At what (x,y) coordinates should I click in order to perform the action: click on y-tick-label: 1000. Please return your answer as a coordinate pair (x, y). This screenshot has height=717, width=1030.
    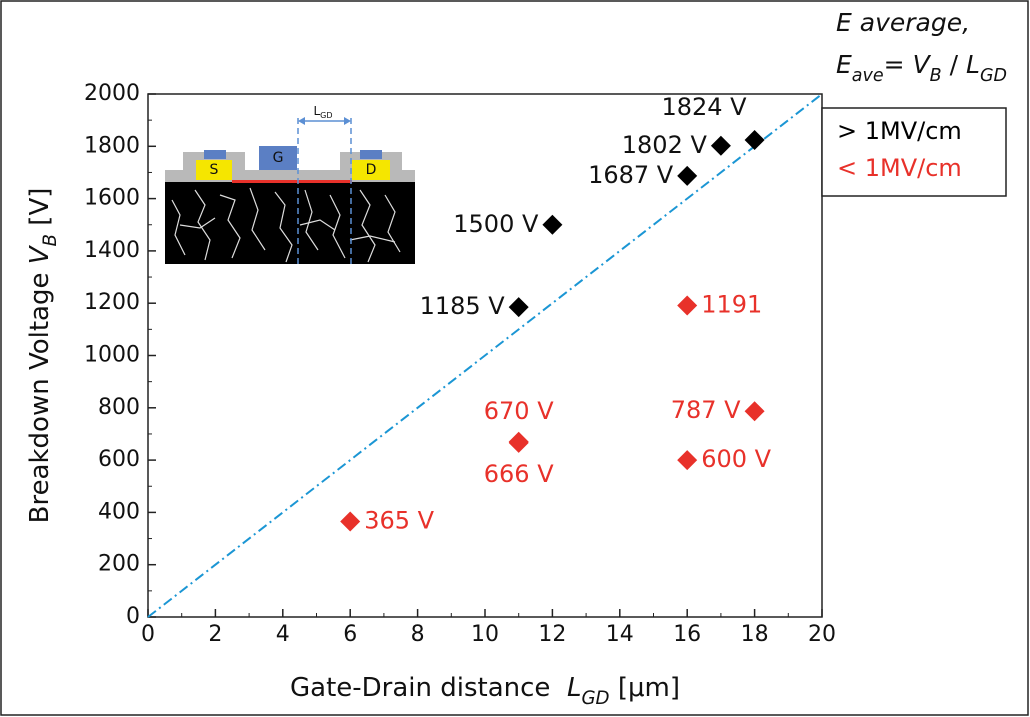
    Looking at the image, I should click on (112, 355).